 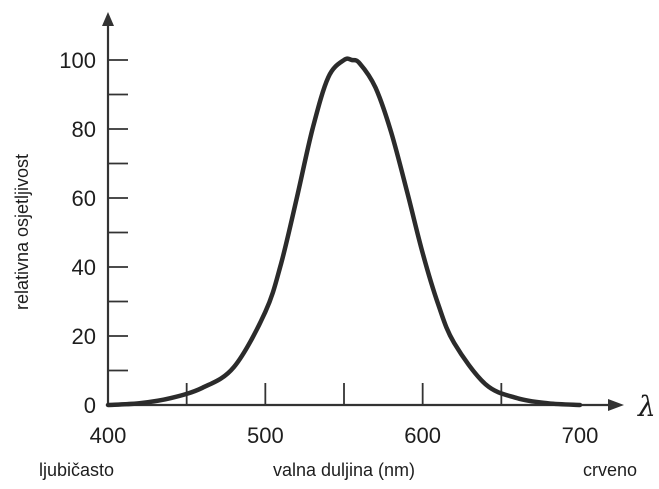 What do you see at coordinates (84, 336) in the screenshot?
I see `y-tick-label: 20` at bounding box center [84, 336].